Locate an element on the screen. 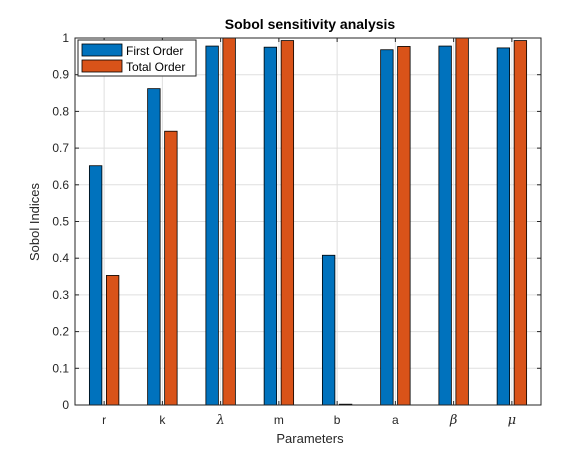 This screenshot has width=587, height=458. y-tick-label: 0.3 is located at coordinates (60, 295).